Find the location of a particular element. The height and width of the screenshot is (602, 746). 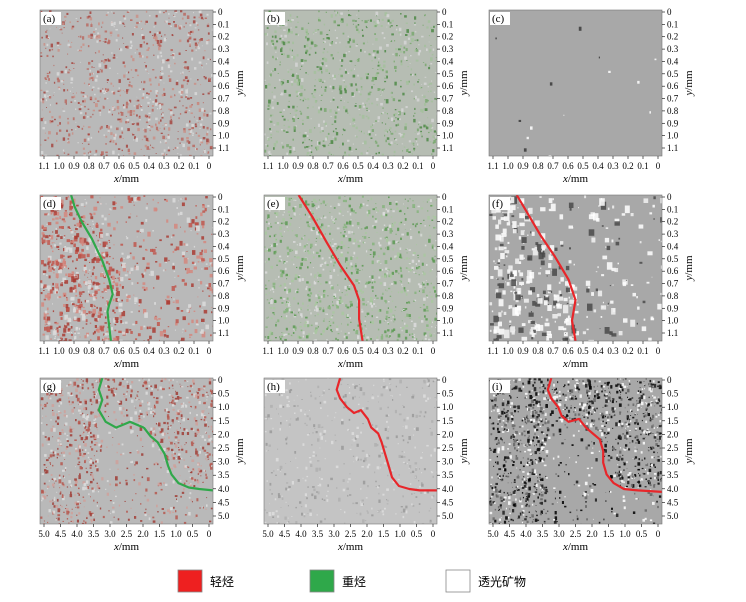

y-axis-ticks: 00.10.20.30.40.50.60.70.80.91.01.1 is located at coordinates (221, 80).